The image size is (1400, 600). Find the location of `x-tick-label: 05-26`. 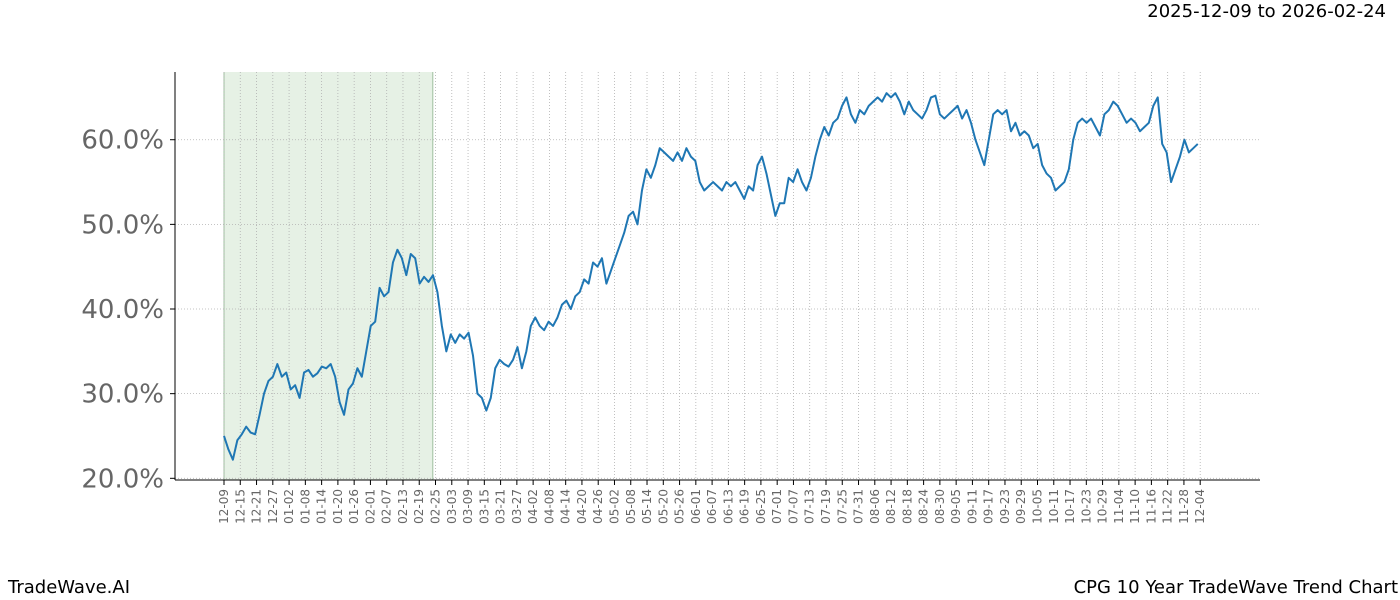

x-tick-label: 05-26 is located at coordinates (680, 506).